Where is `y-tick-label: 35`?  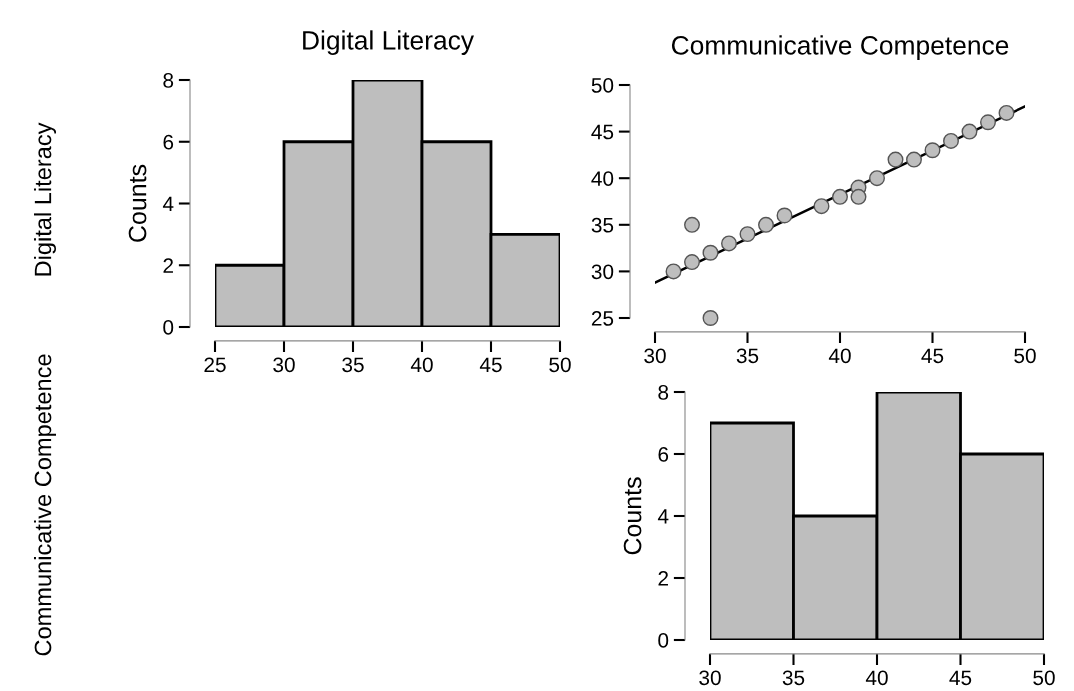
y-tick-label: 35 is located at coordinates (602, 225).